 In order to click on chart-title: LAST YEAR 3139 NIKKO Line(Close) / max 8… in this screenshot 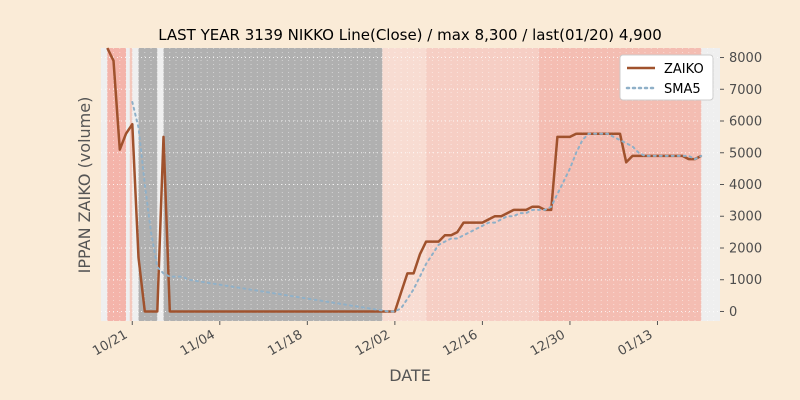, I will do `click(410, 35)`.